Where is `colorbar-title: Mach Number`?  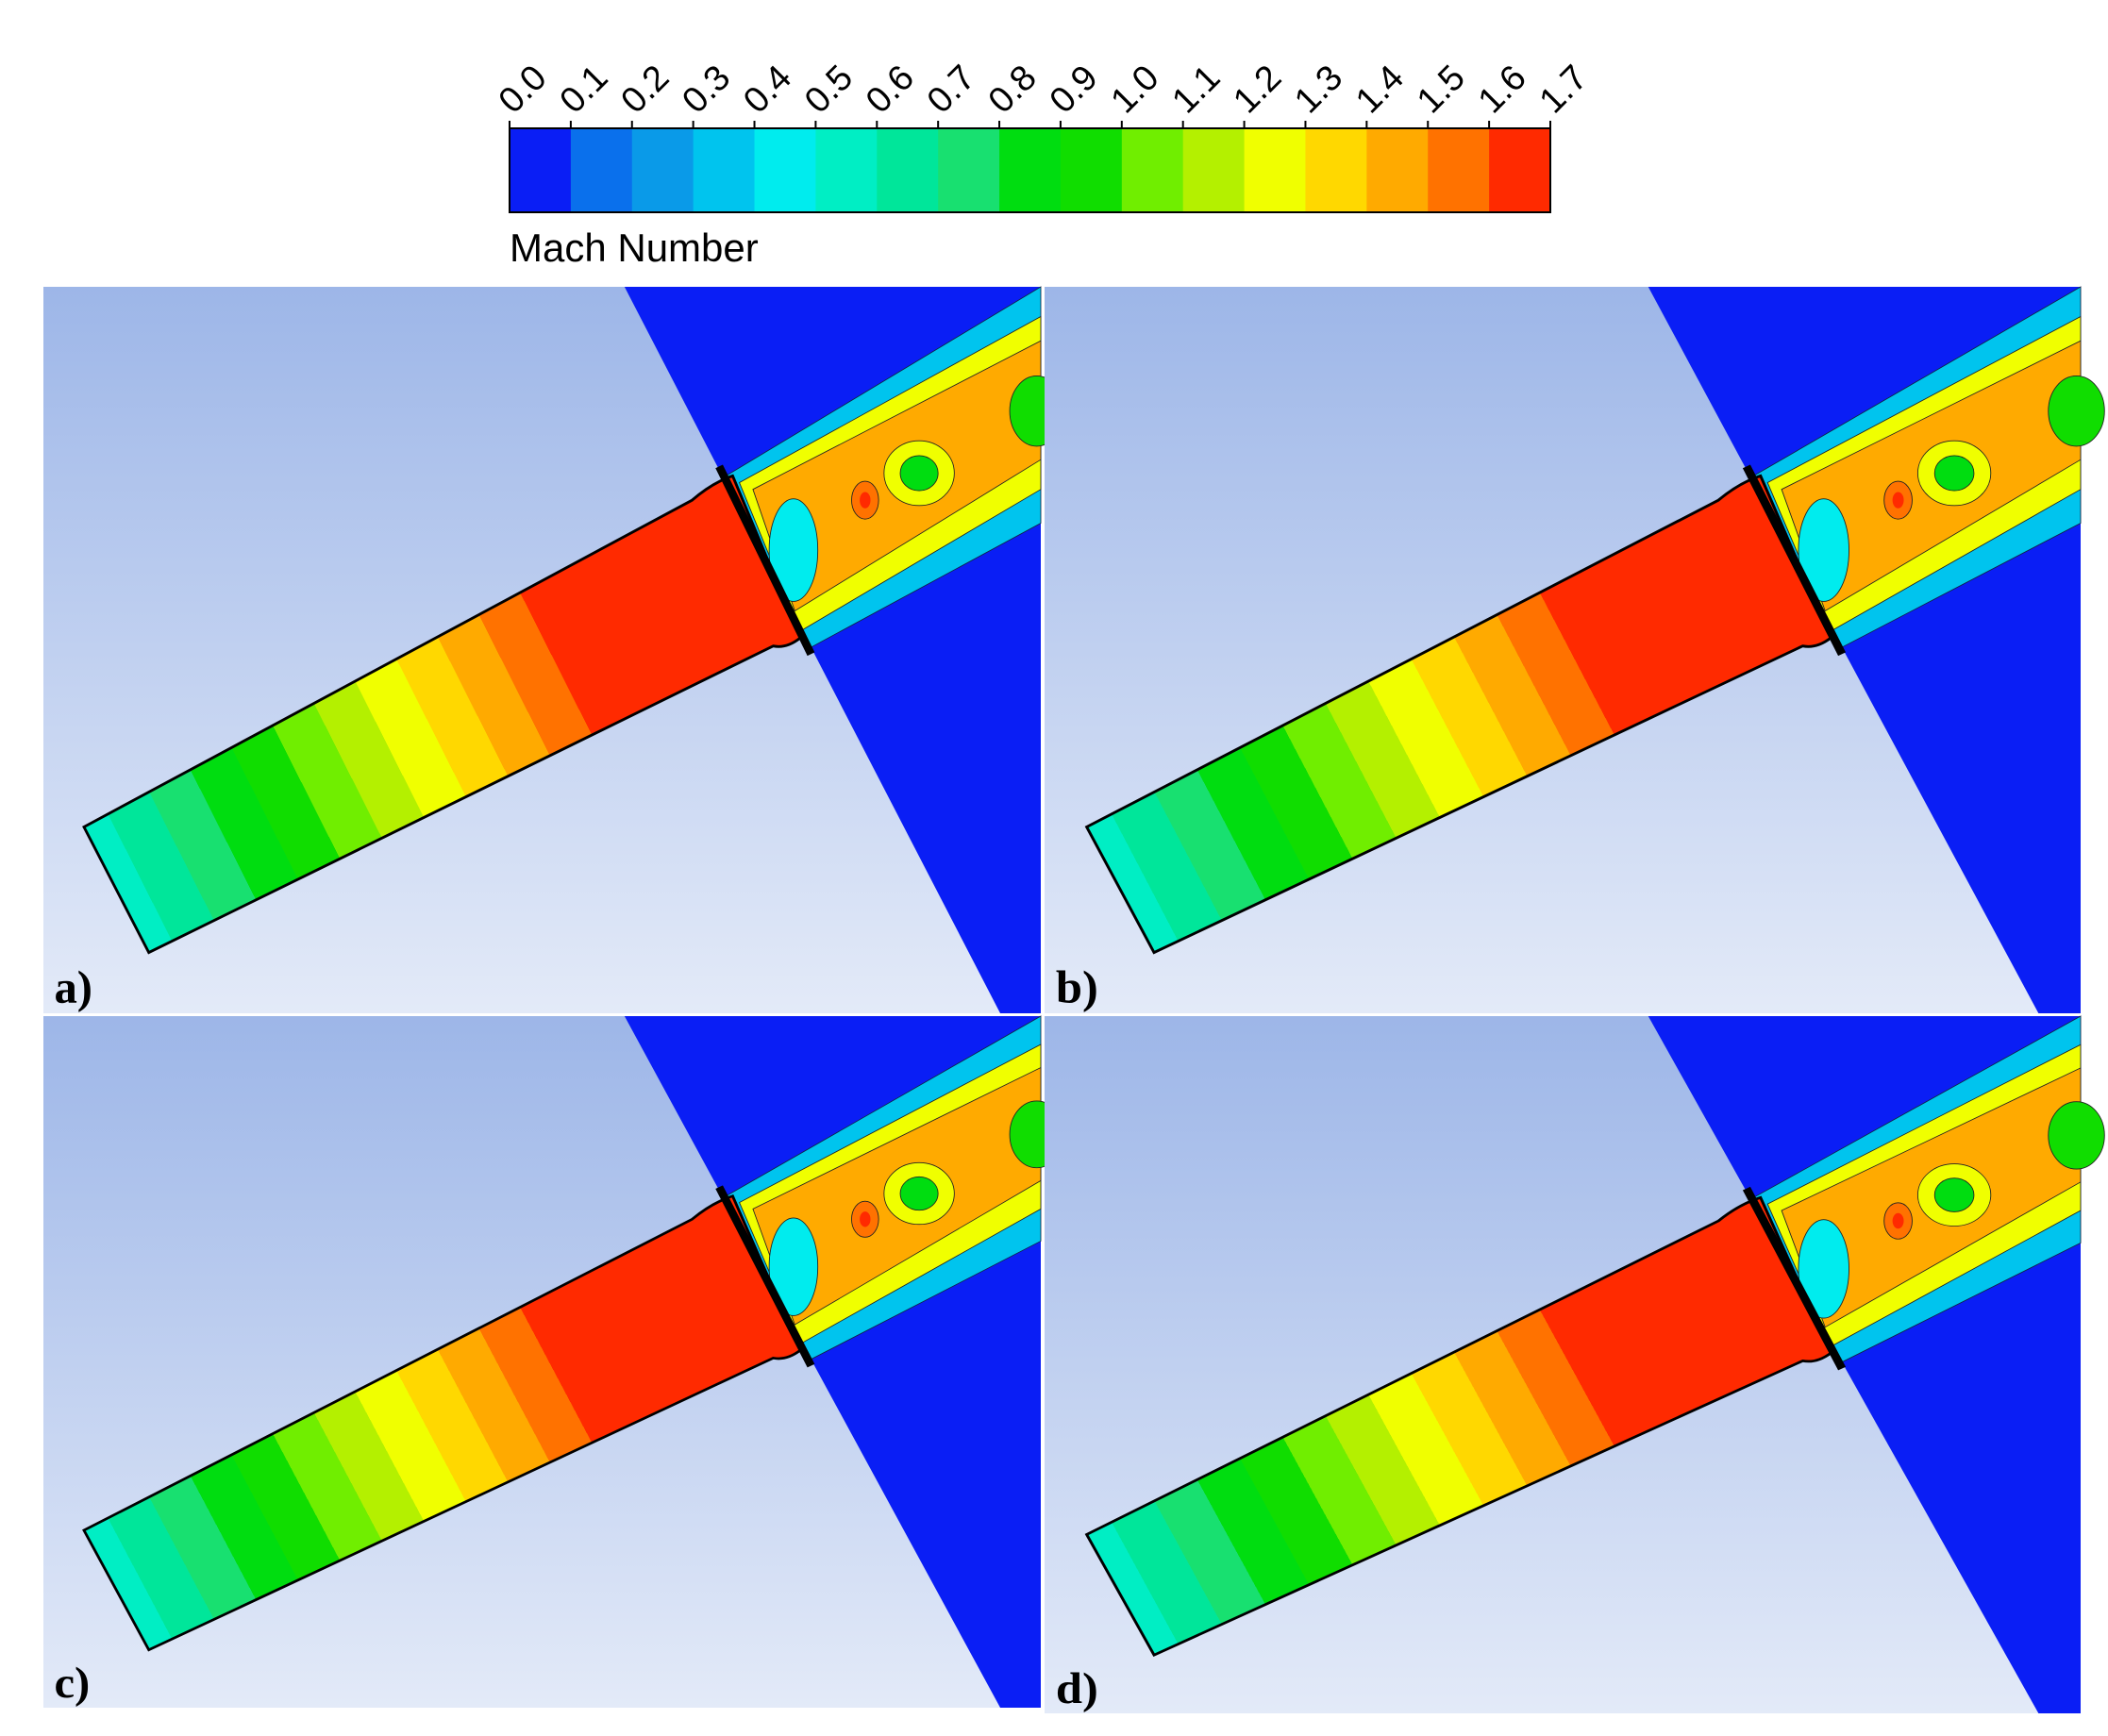
colorbar-title: Mach Number is located at coordinates (635, 248).